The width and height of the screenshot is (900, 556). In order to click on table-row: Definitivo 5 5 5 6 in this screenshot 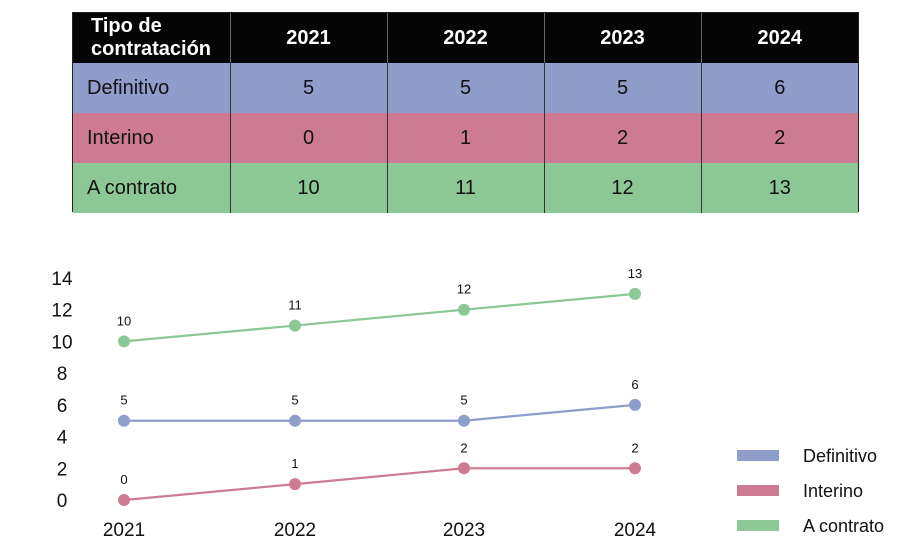, I will do `click(465, 88)`.